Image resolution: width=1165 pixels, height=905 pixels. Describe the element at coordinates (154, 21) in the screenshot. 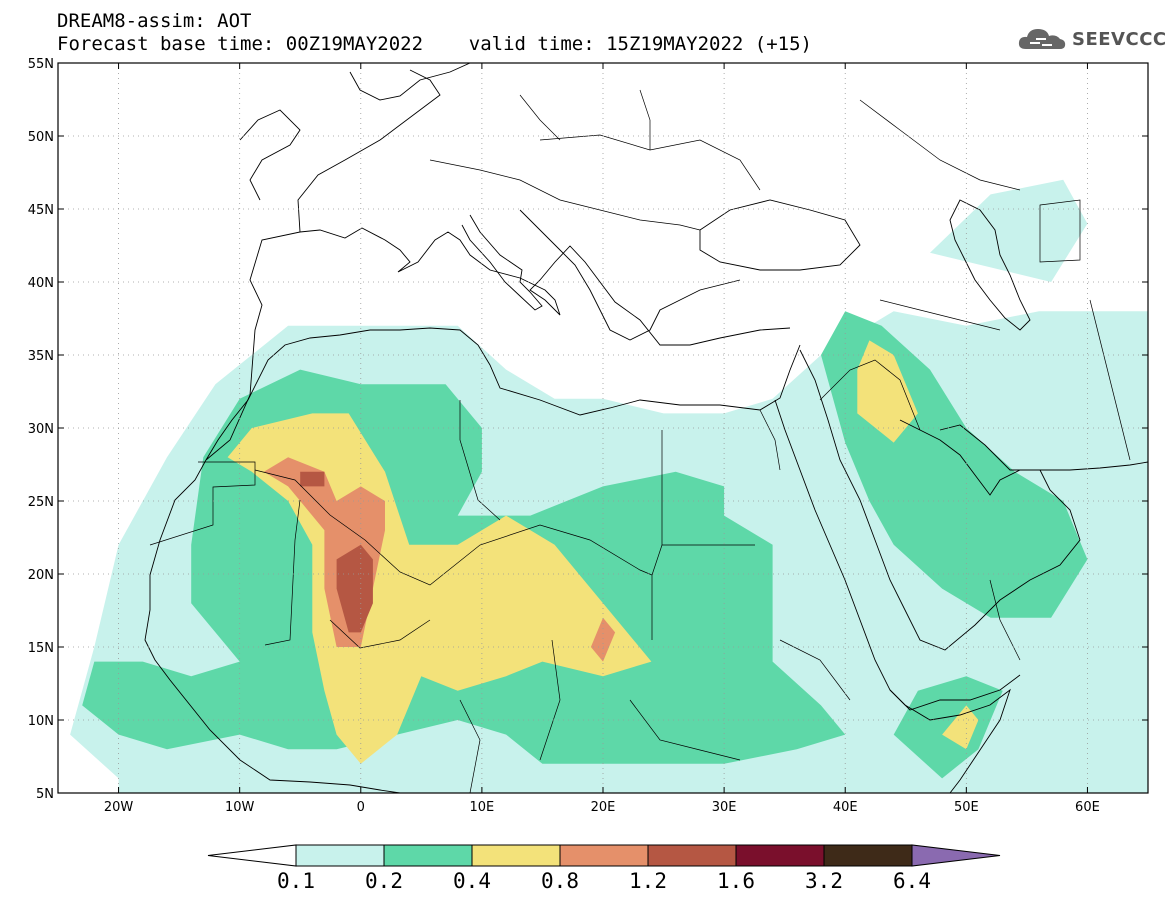

I see `map-title: DREAM8-assim: AOT` at that location.